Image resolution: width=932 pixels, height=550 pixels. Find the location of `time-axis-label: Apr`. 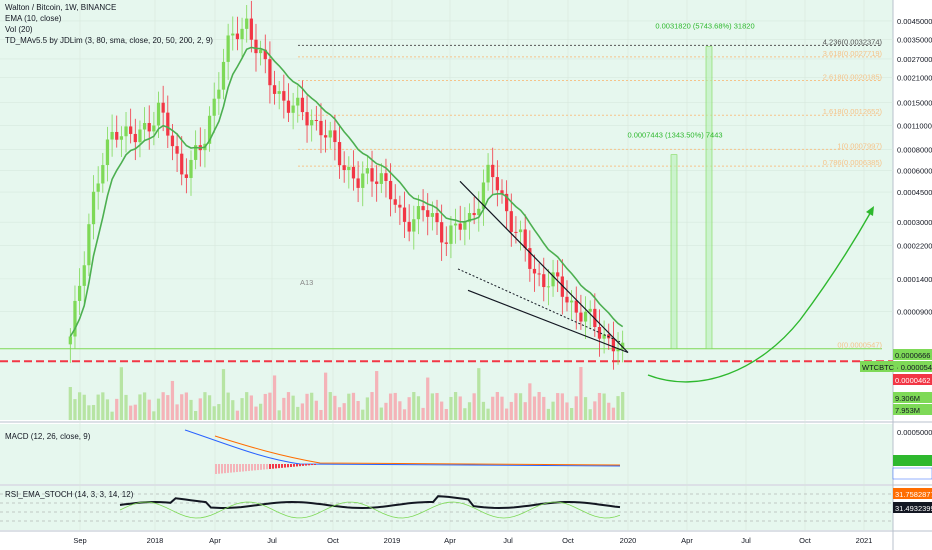

time-axis-label: Apr is located at coordinates (450, 540).